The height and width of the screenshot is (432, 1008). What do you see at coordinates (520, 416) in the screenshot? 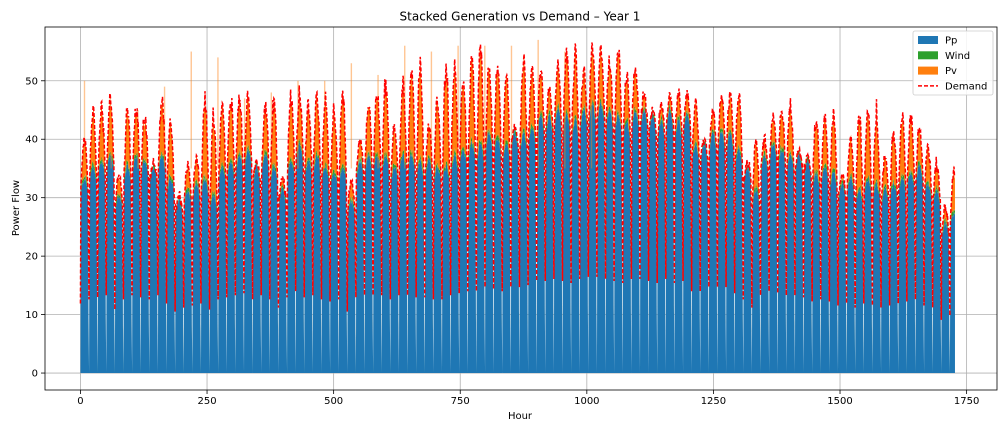
I see `x-axis-label: Hour` at bounding box center [520, 416].